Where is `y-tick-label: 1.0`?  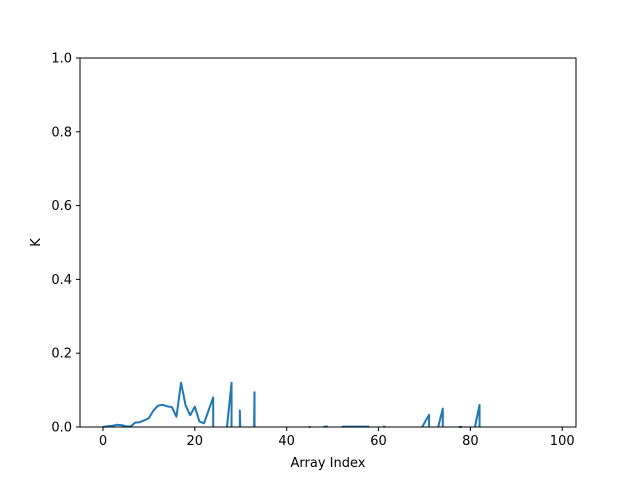 y-tick-label: 1.0 is located at coordinates (61, 59).